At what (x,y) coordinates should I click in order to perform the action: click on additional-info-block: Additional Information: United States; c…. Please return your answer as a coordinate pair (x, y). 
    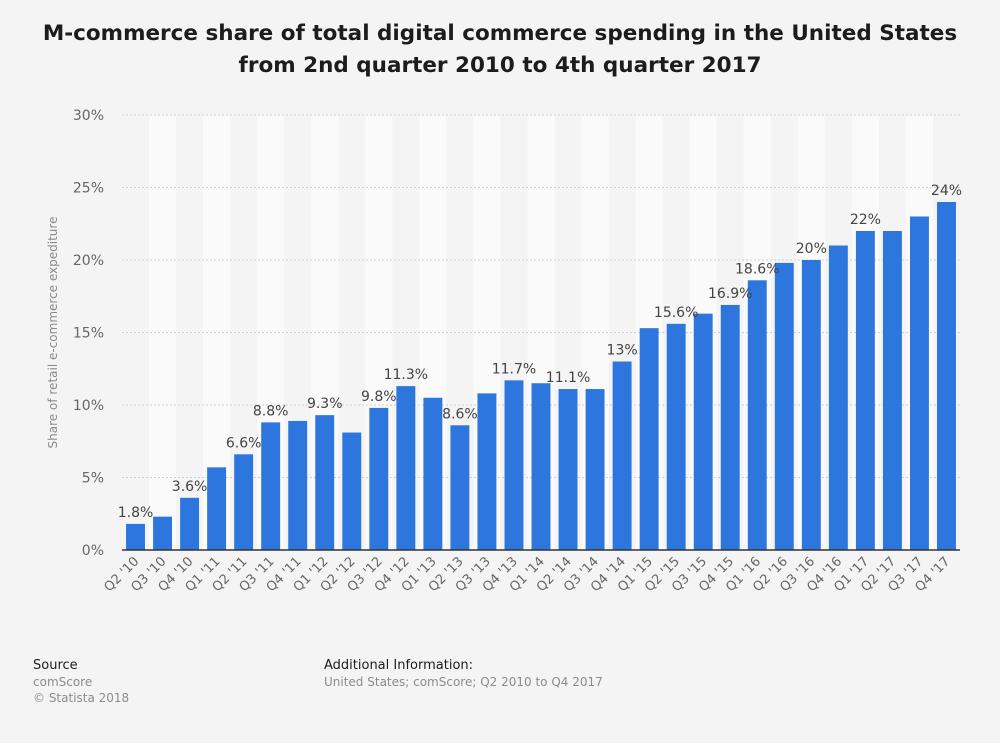
    Looking at the image, I should click on (463, 674).